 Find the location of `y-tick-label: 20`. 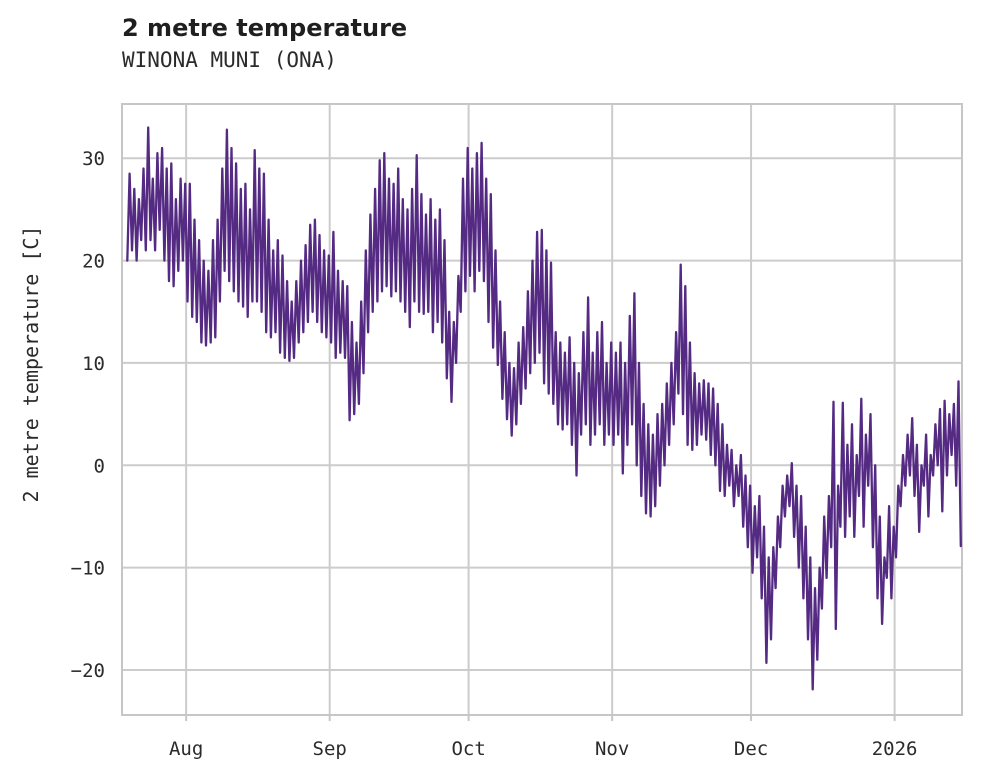

y-tick-label: 20 is located at coordinates (93, 262).